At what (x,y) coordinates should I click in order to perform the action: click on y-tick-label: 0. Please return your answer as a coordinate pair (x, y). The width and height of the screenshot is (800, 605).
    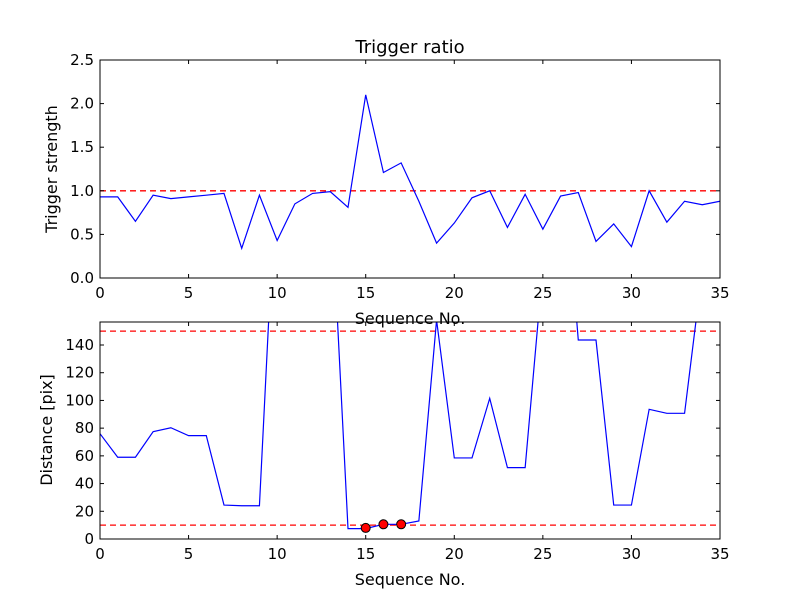
    Looking at the image, I should click on (89, 539).